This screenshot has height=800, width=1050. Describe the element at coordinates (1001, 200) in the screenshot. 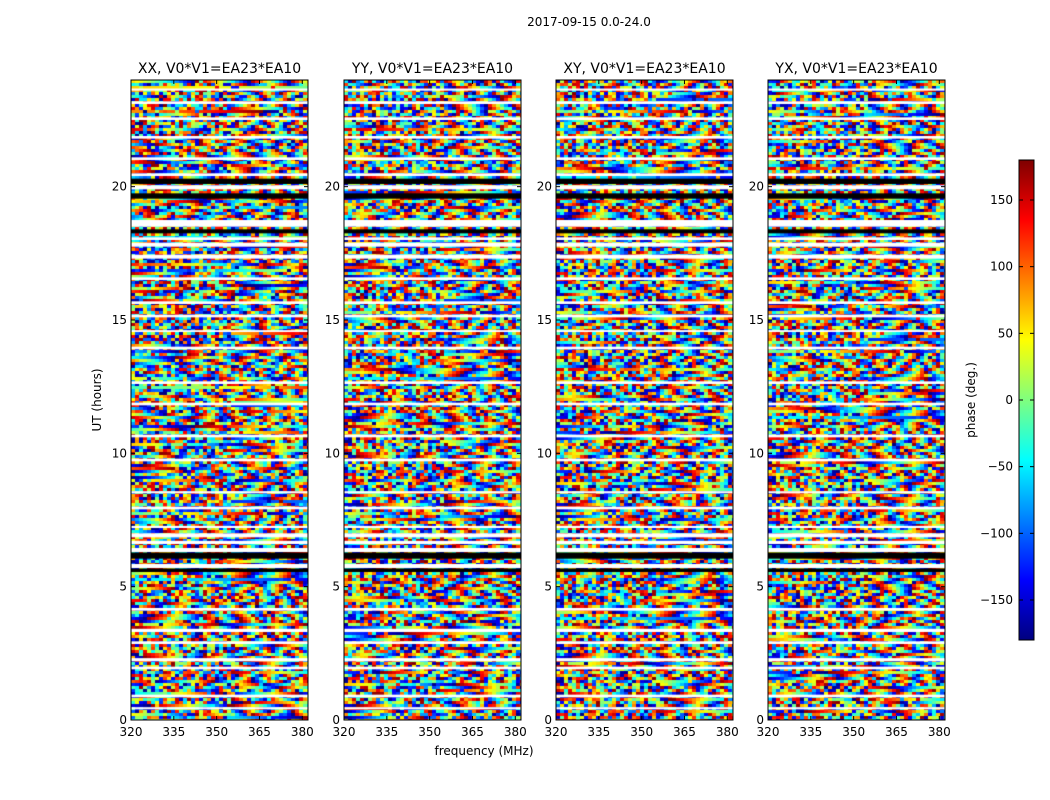

I see `colorbar-tick-label: 150` at that location.